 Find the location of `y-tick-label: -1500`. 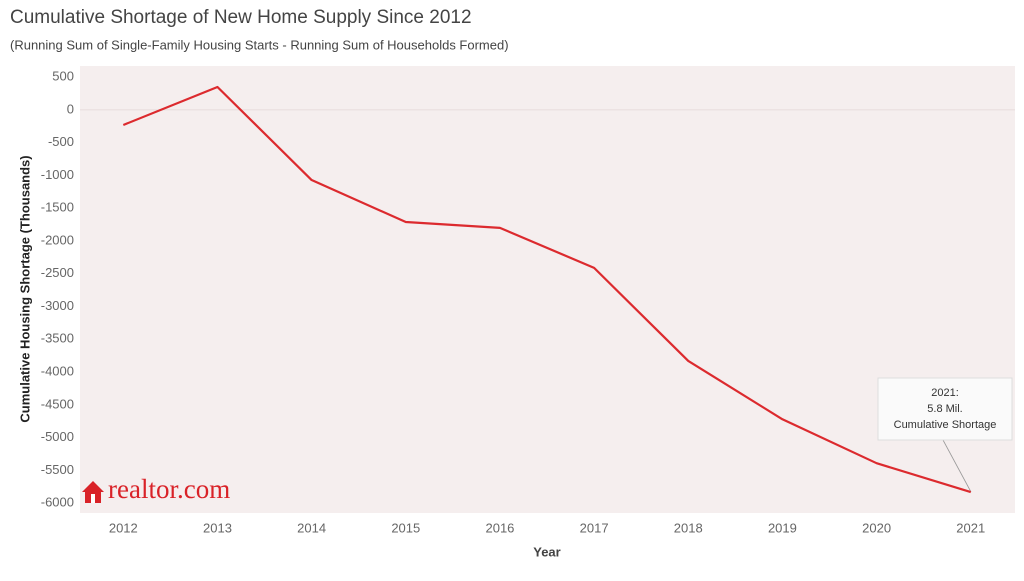

y-tick-label: -1500 is located at coordinates (57, 207).